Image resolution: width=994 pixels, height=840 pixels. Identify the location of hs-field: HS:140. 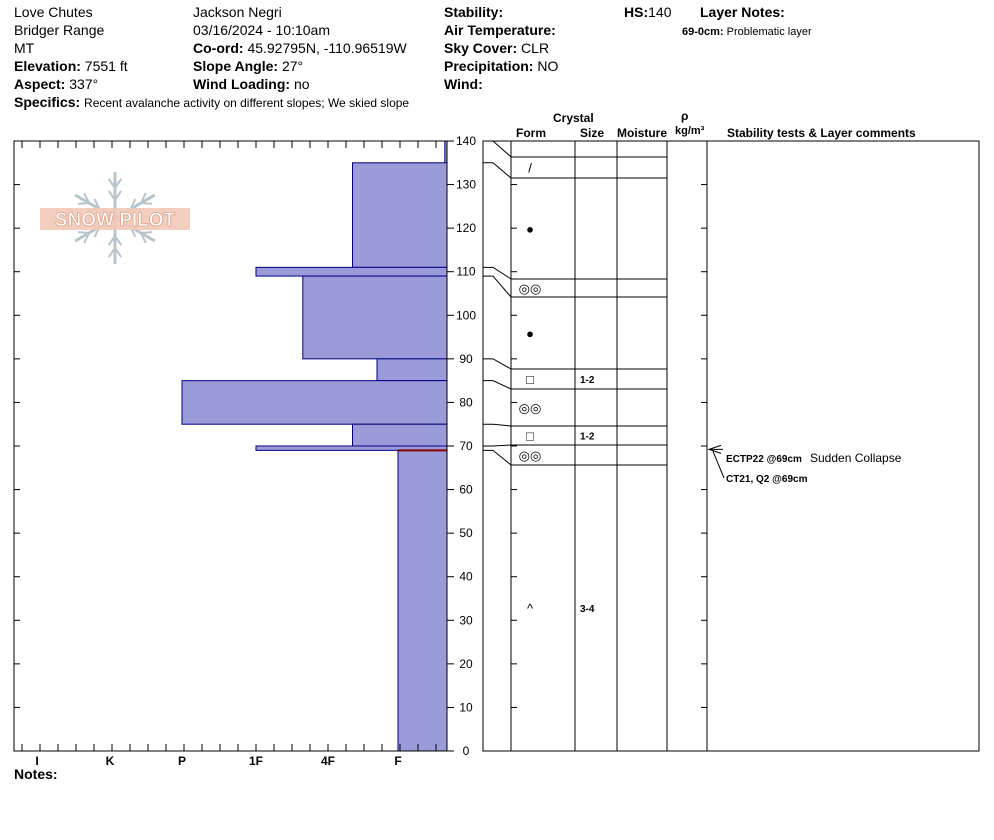
(647, 12).